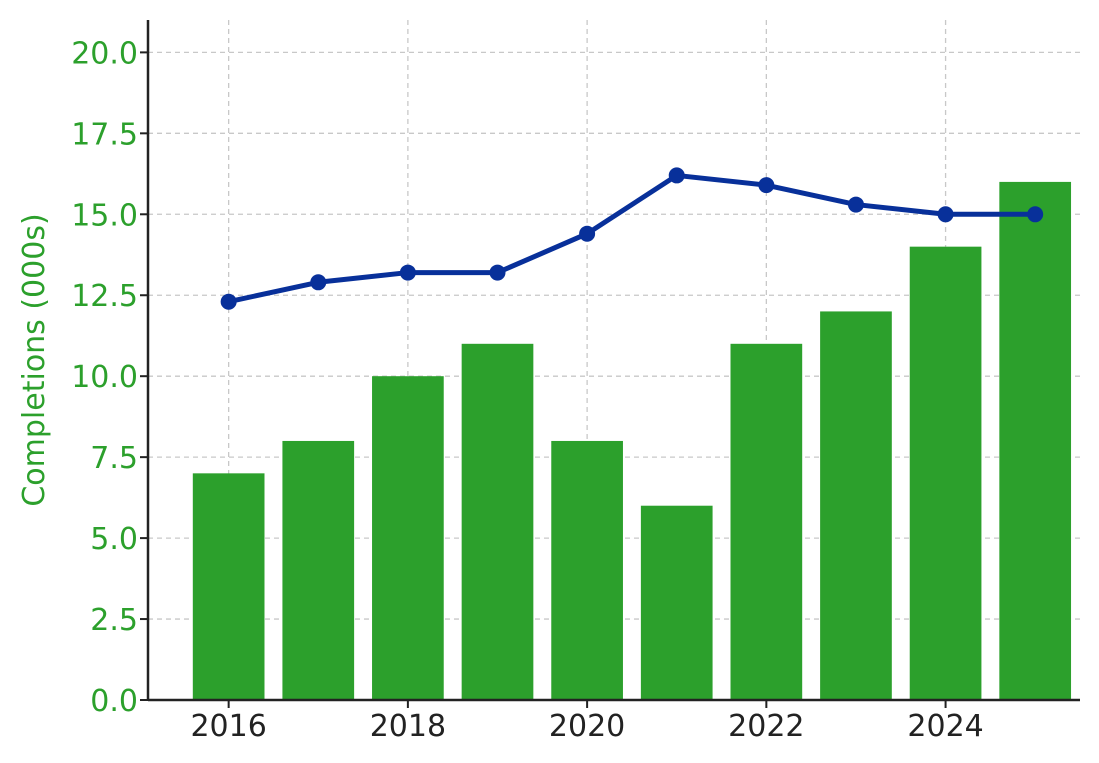 The width and height of the screenshot is (1099, 763). Describe the element at coordinates (497, 521) in the screenshot. I see `bar-2019` at that location.